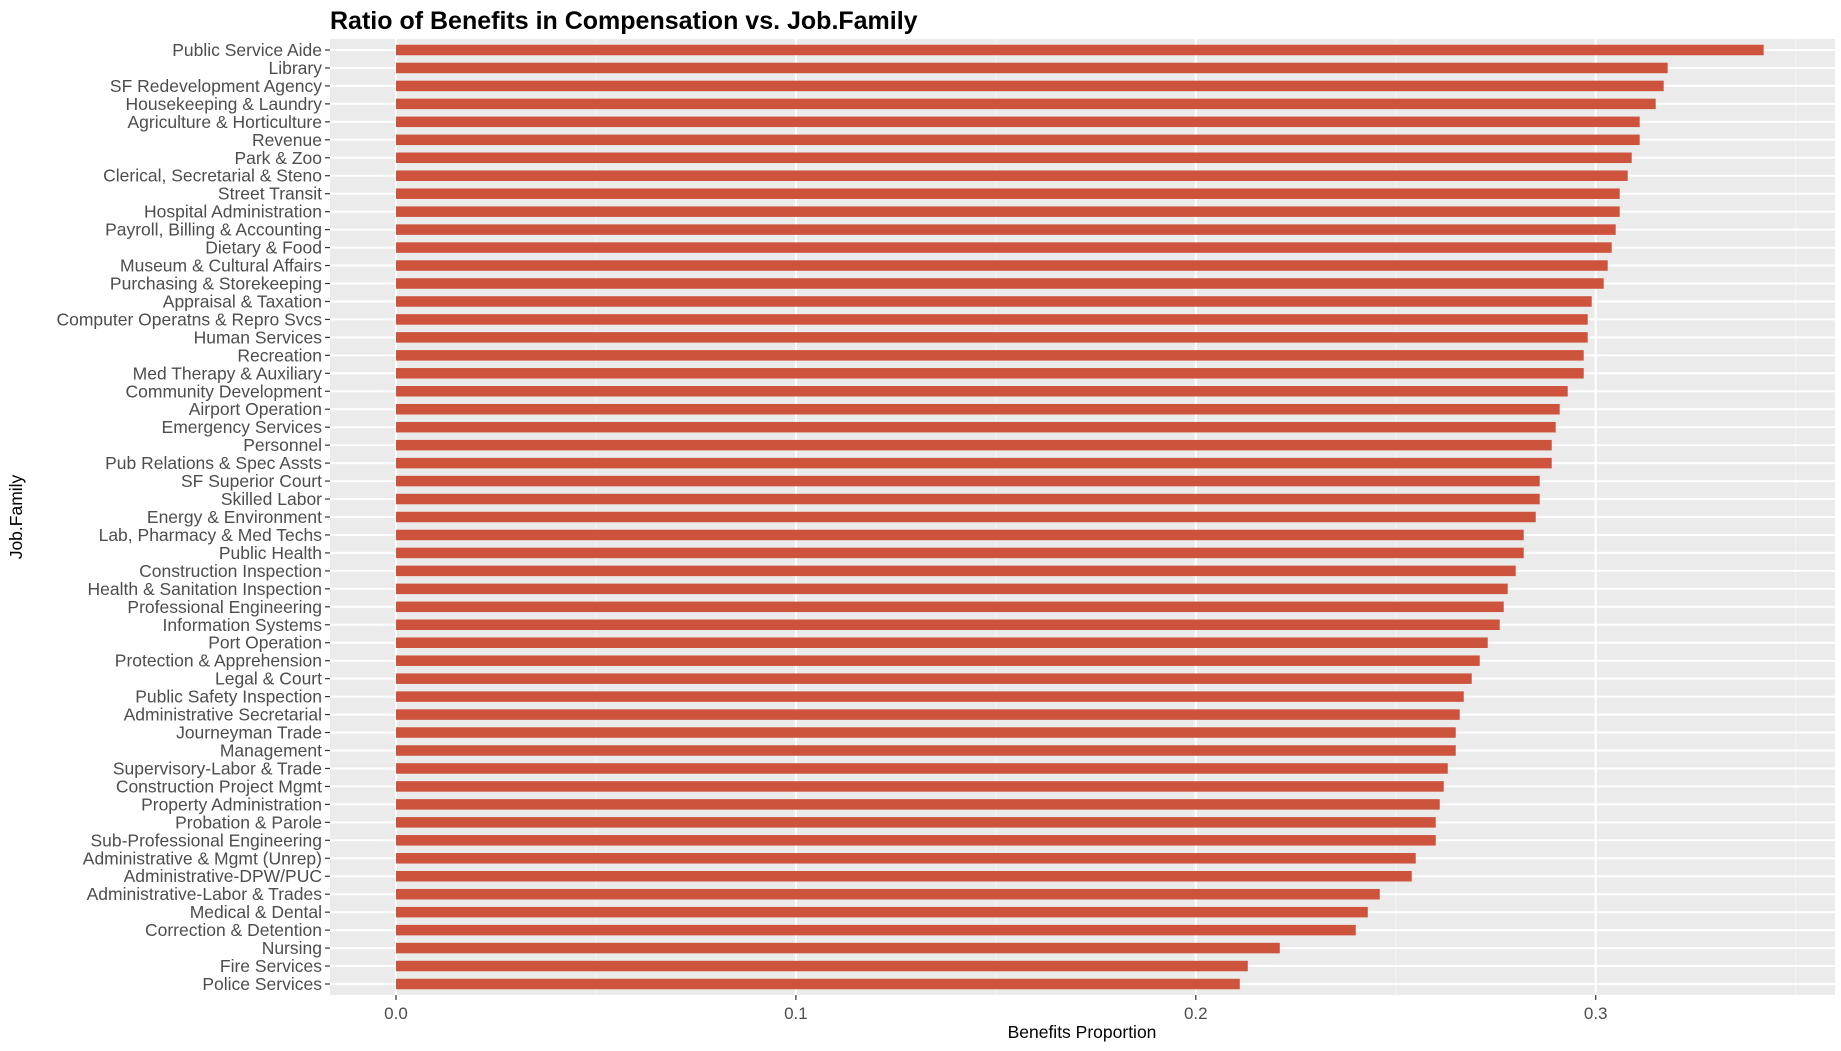 The image size is (1841, 1051). I want to click on y-tick-label: Pub Relations & Spec Assts, so click(213, 463).